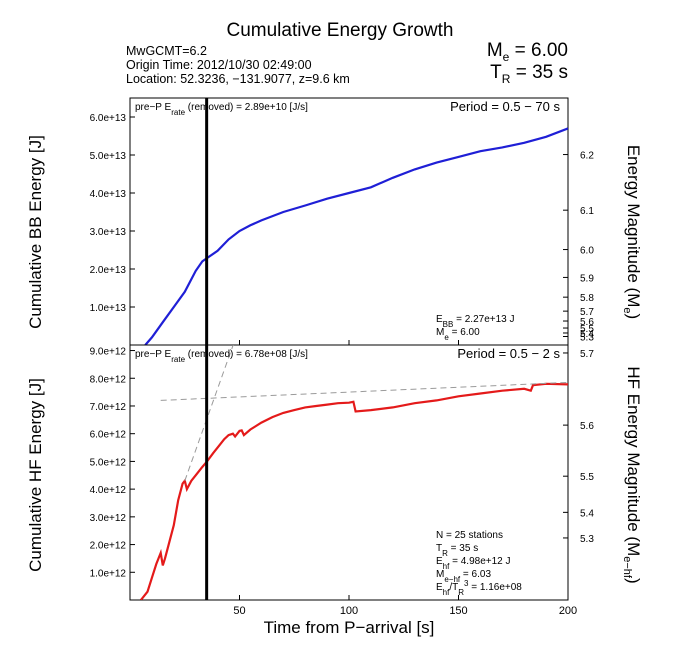 This screenshot has width=680, height=660. What do you see at coordinates (587, 329) in the screenshot?
I see `bb-right-tick-label: 5.5` at bounding box center [587, 329].